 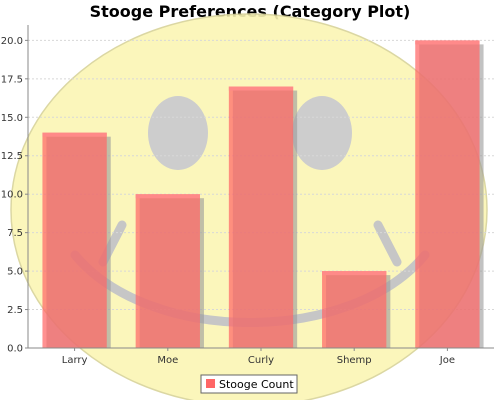 I want to click on x-tick-label: Moe, so click(x=167, y=360).